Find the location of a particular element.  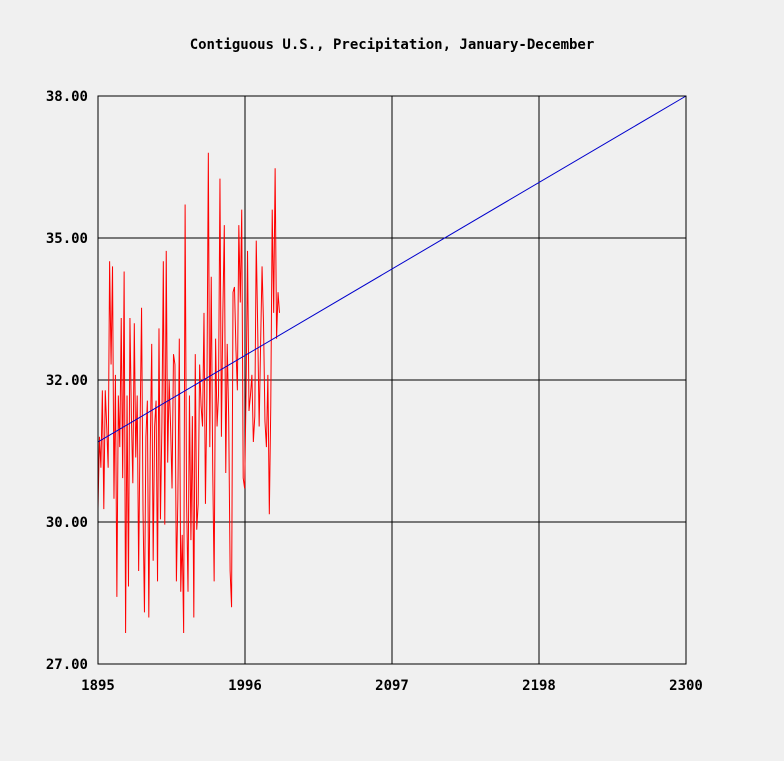

x-tick-label: 1996 is located at coordinates (245, 686).